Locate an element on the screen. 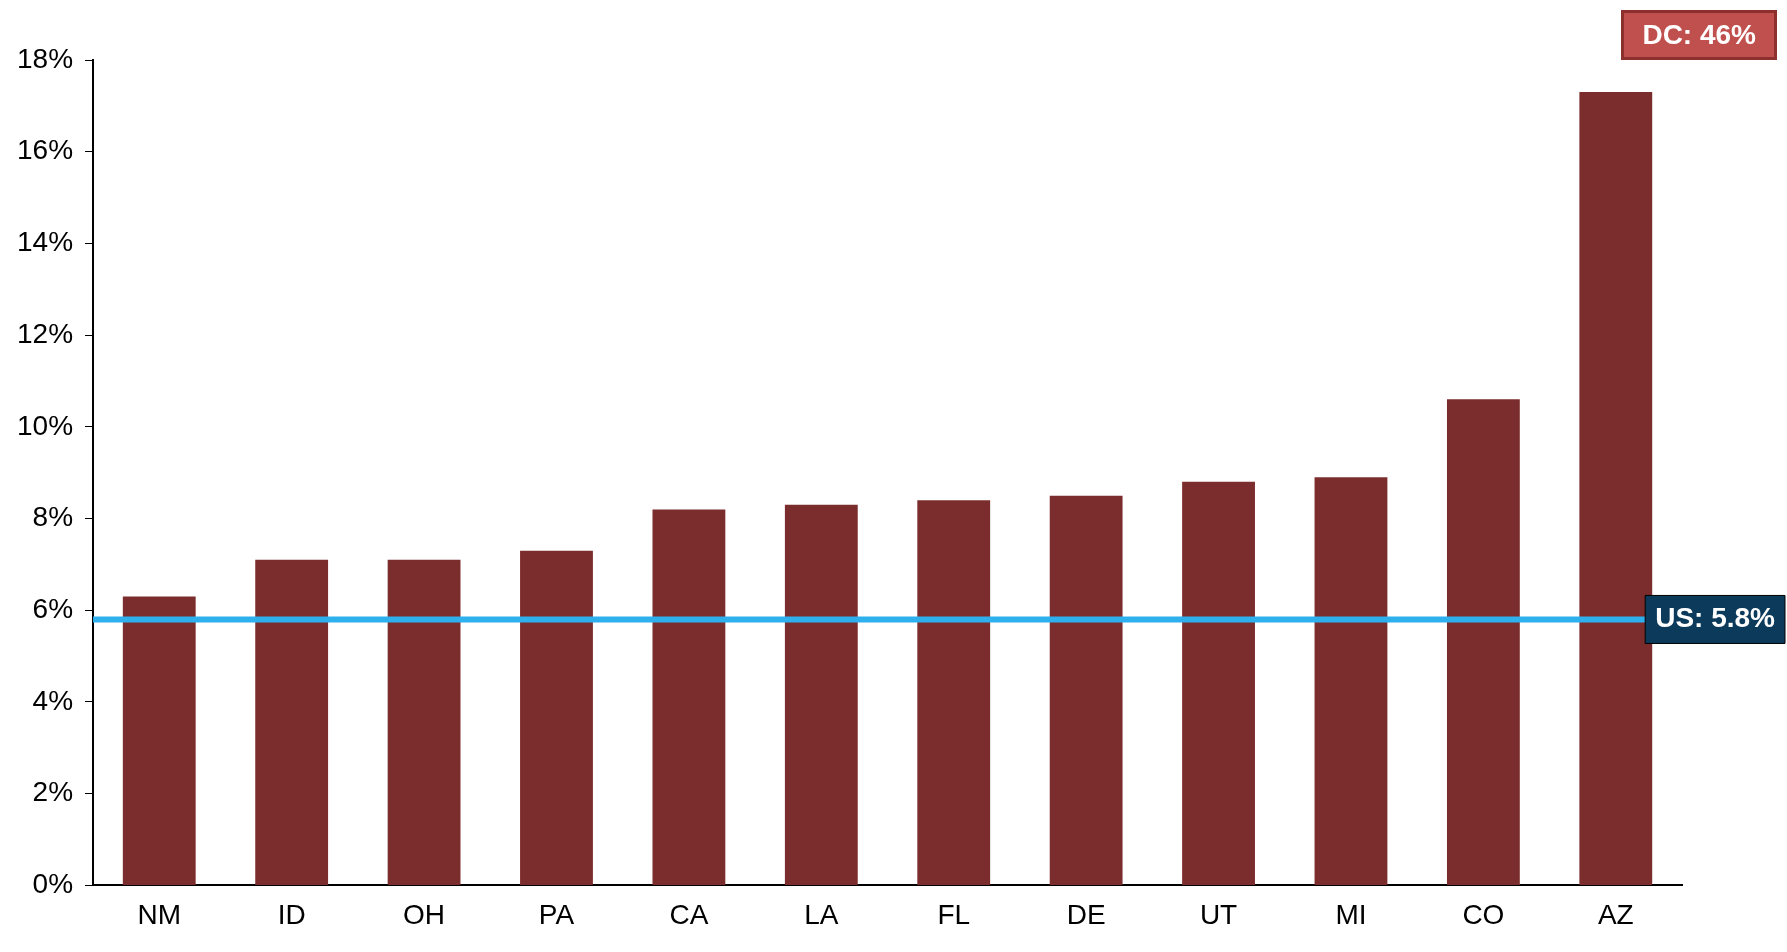 The image size is (1787, 952). y-tick-label: 18% is located at coordinates (45, 58).